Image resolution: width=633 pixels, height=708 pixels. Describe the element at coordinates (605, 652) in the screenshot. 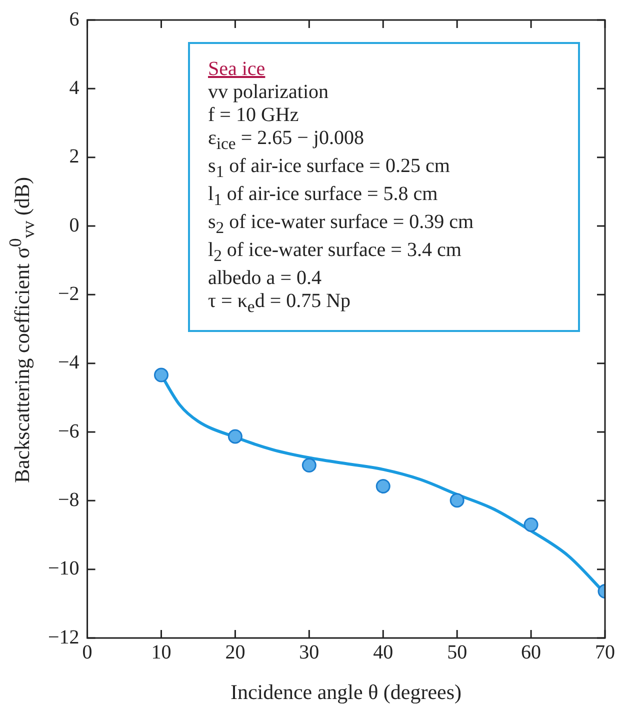

I see `x-tick-label: 70` at that location.